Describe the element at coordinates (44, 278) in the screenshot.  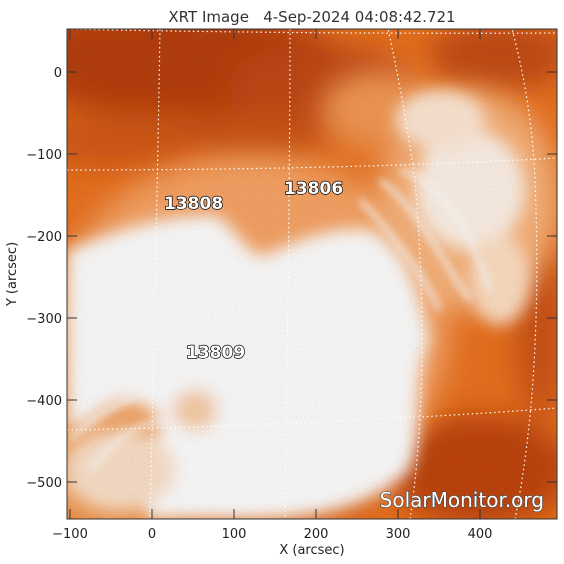
I see `y-tick-labels: 0 −100 −200 −300 −400 −500` at that location.